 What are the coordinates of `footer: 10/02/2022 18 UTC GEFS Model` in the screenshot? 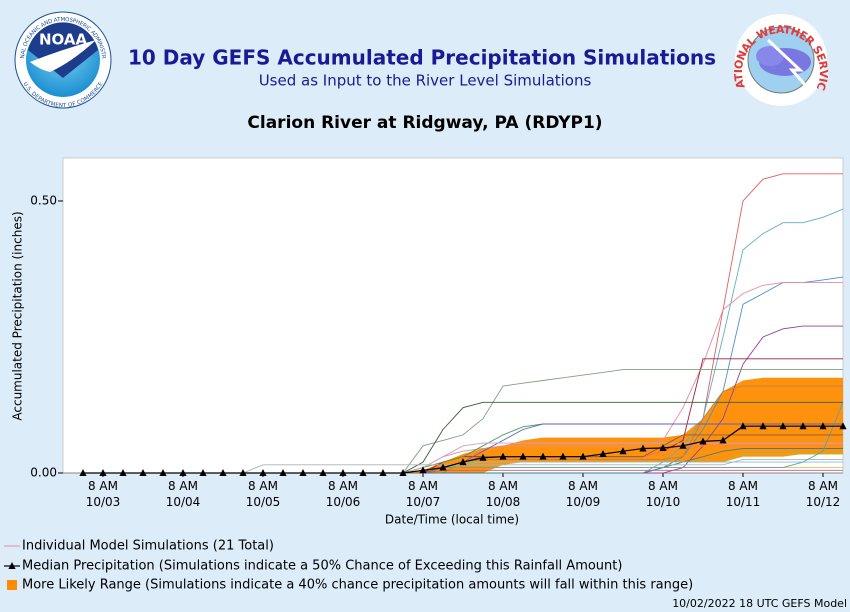 It's located at (759, 603).